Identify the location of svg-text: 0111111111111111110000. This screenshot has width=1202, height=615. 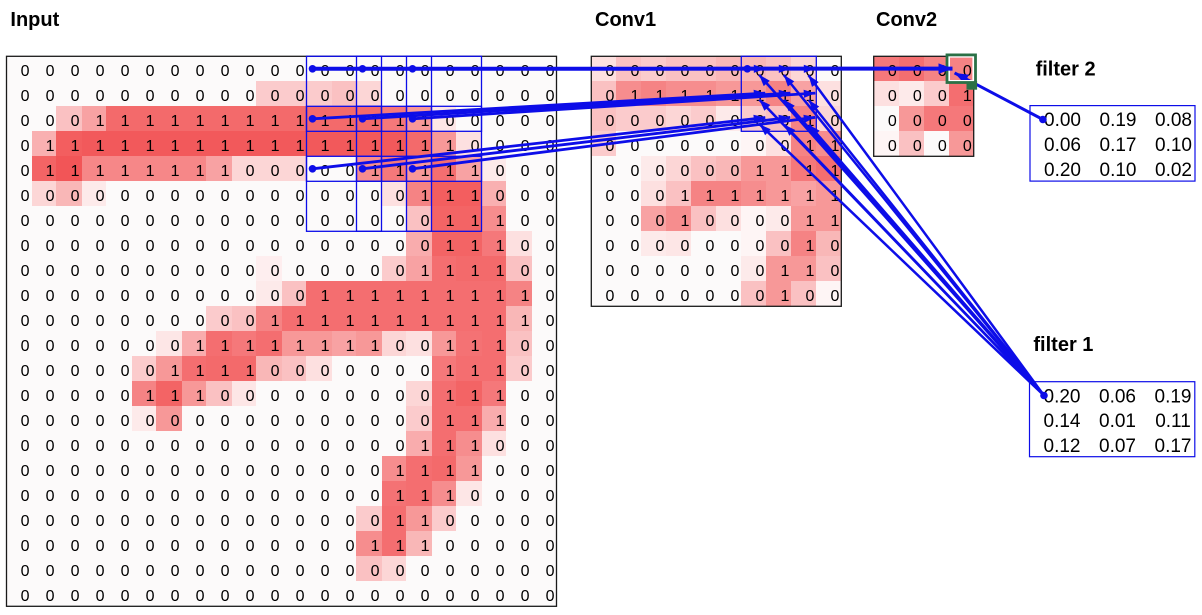
(288, 146).